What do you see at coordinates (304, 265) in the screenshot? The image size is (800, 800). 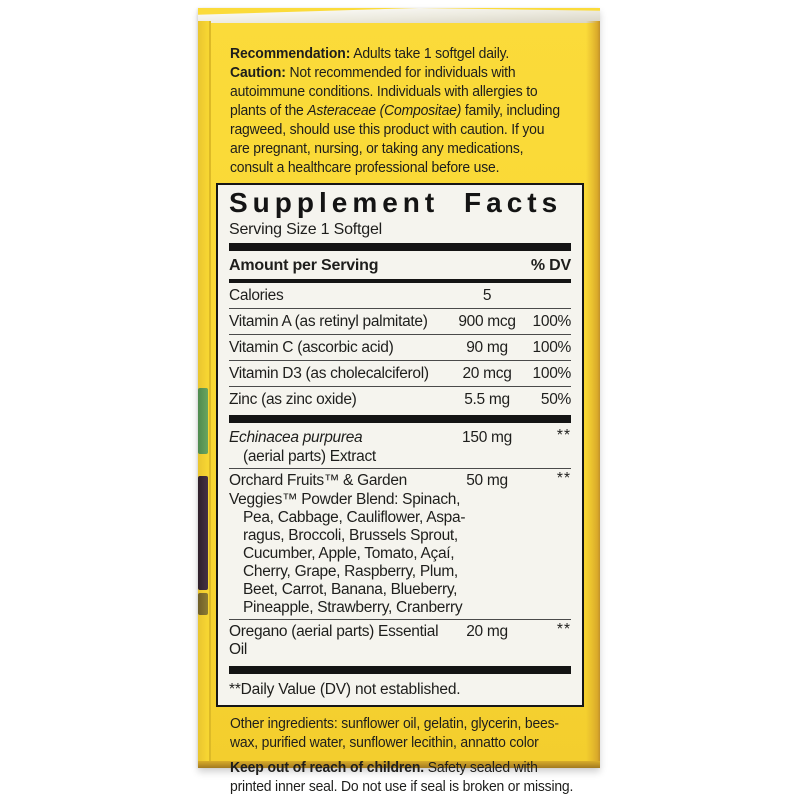 I see `amount-per-serving-header: Amount per Serving` at bounding box center [304, 265].